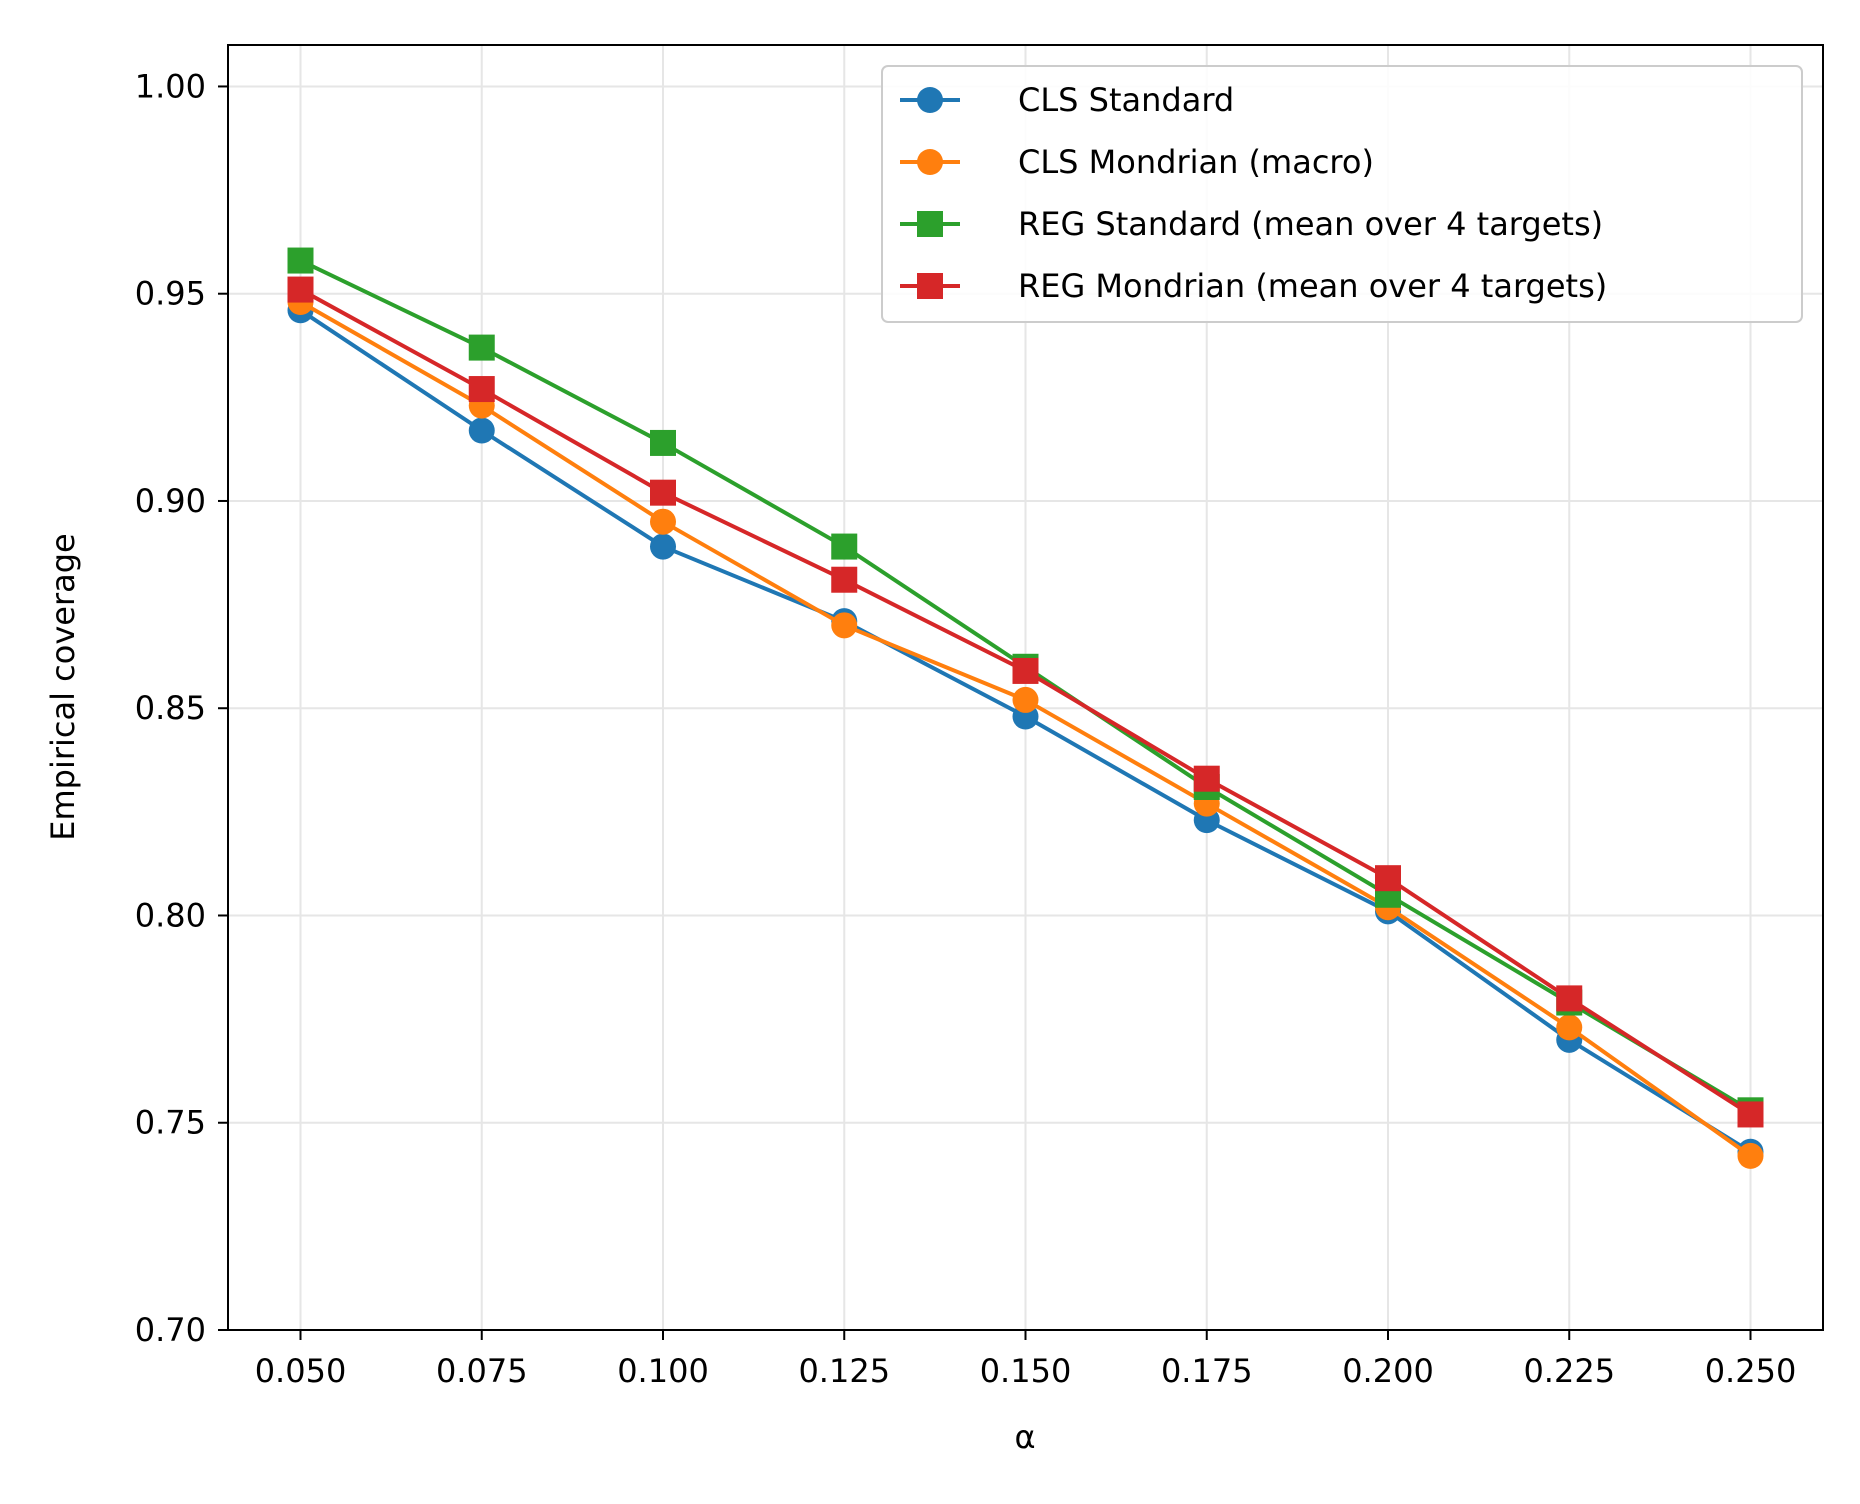 This screenshot has width=1860, height=1504. I want to click on y-tick-label: 0.85, so click(170, 708).